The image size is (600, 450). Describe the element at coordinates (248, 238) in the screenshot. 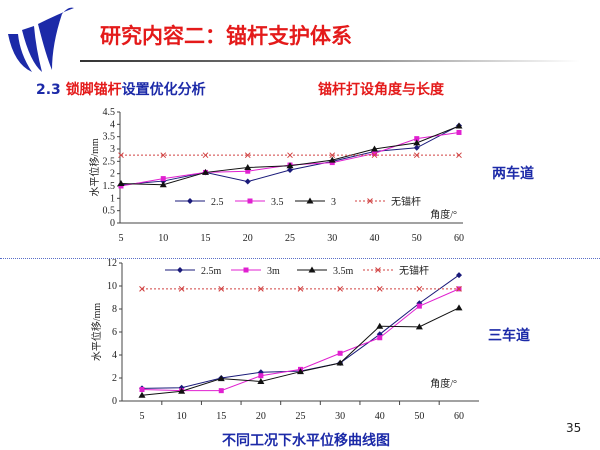

I see `x-tick-label: 20` at that location.